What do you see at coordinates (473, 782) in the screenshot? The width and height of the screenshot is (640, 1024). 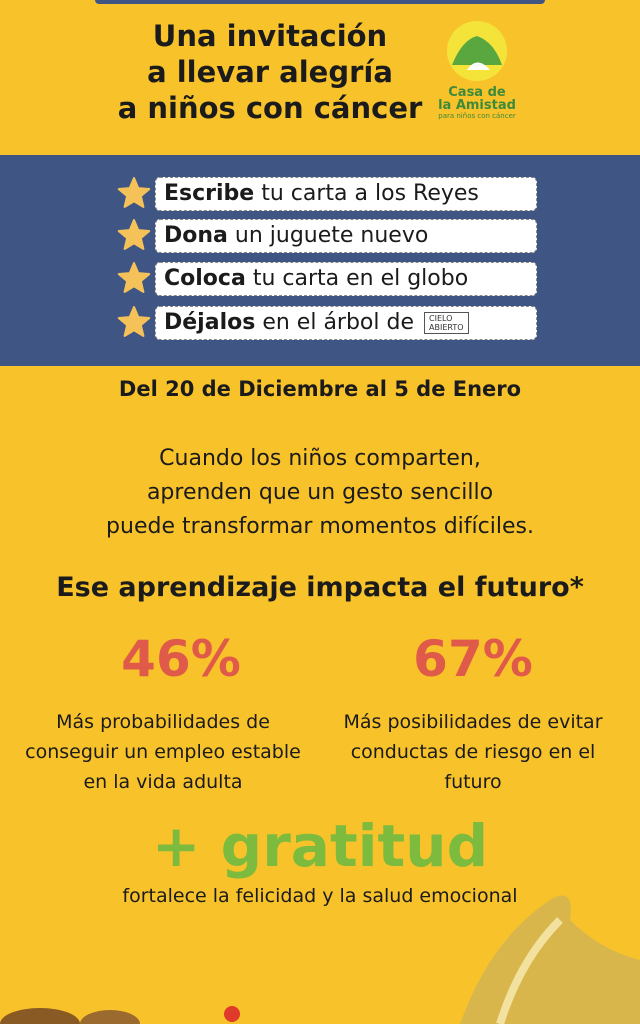 I see `description-line: futuro` at bounding box center [473, 782].